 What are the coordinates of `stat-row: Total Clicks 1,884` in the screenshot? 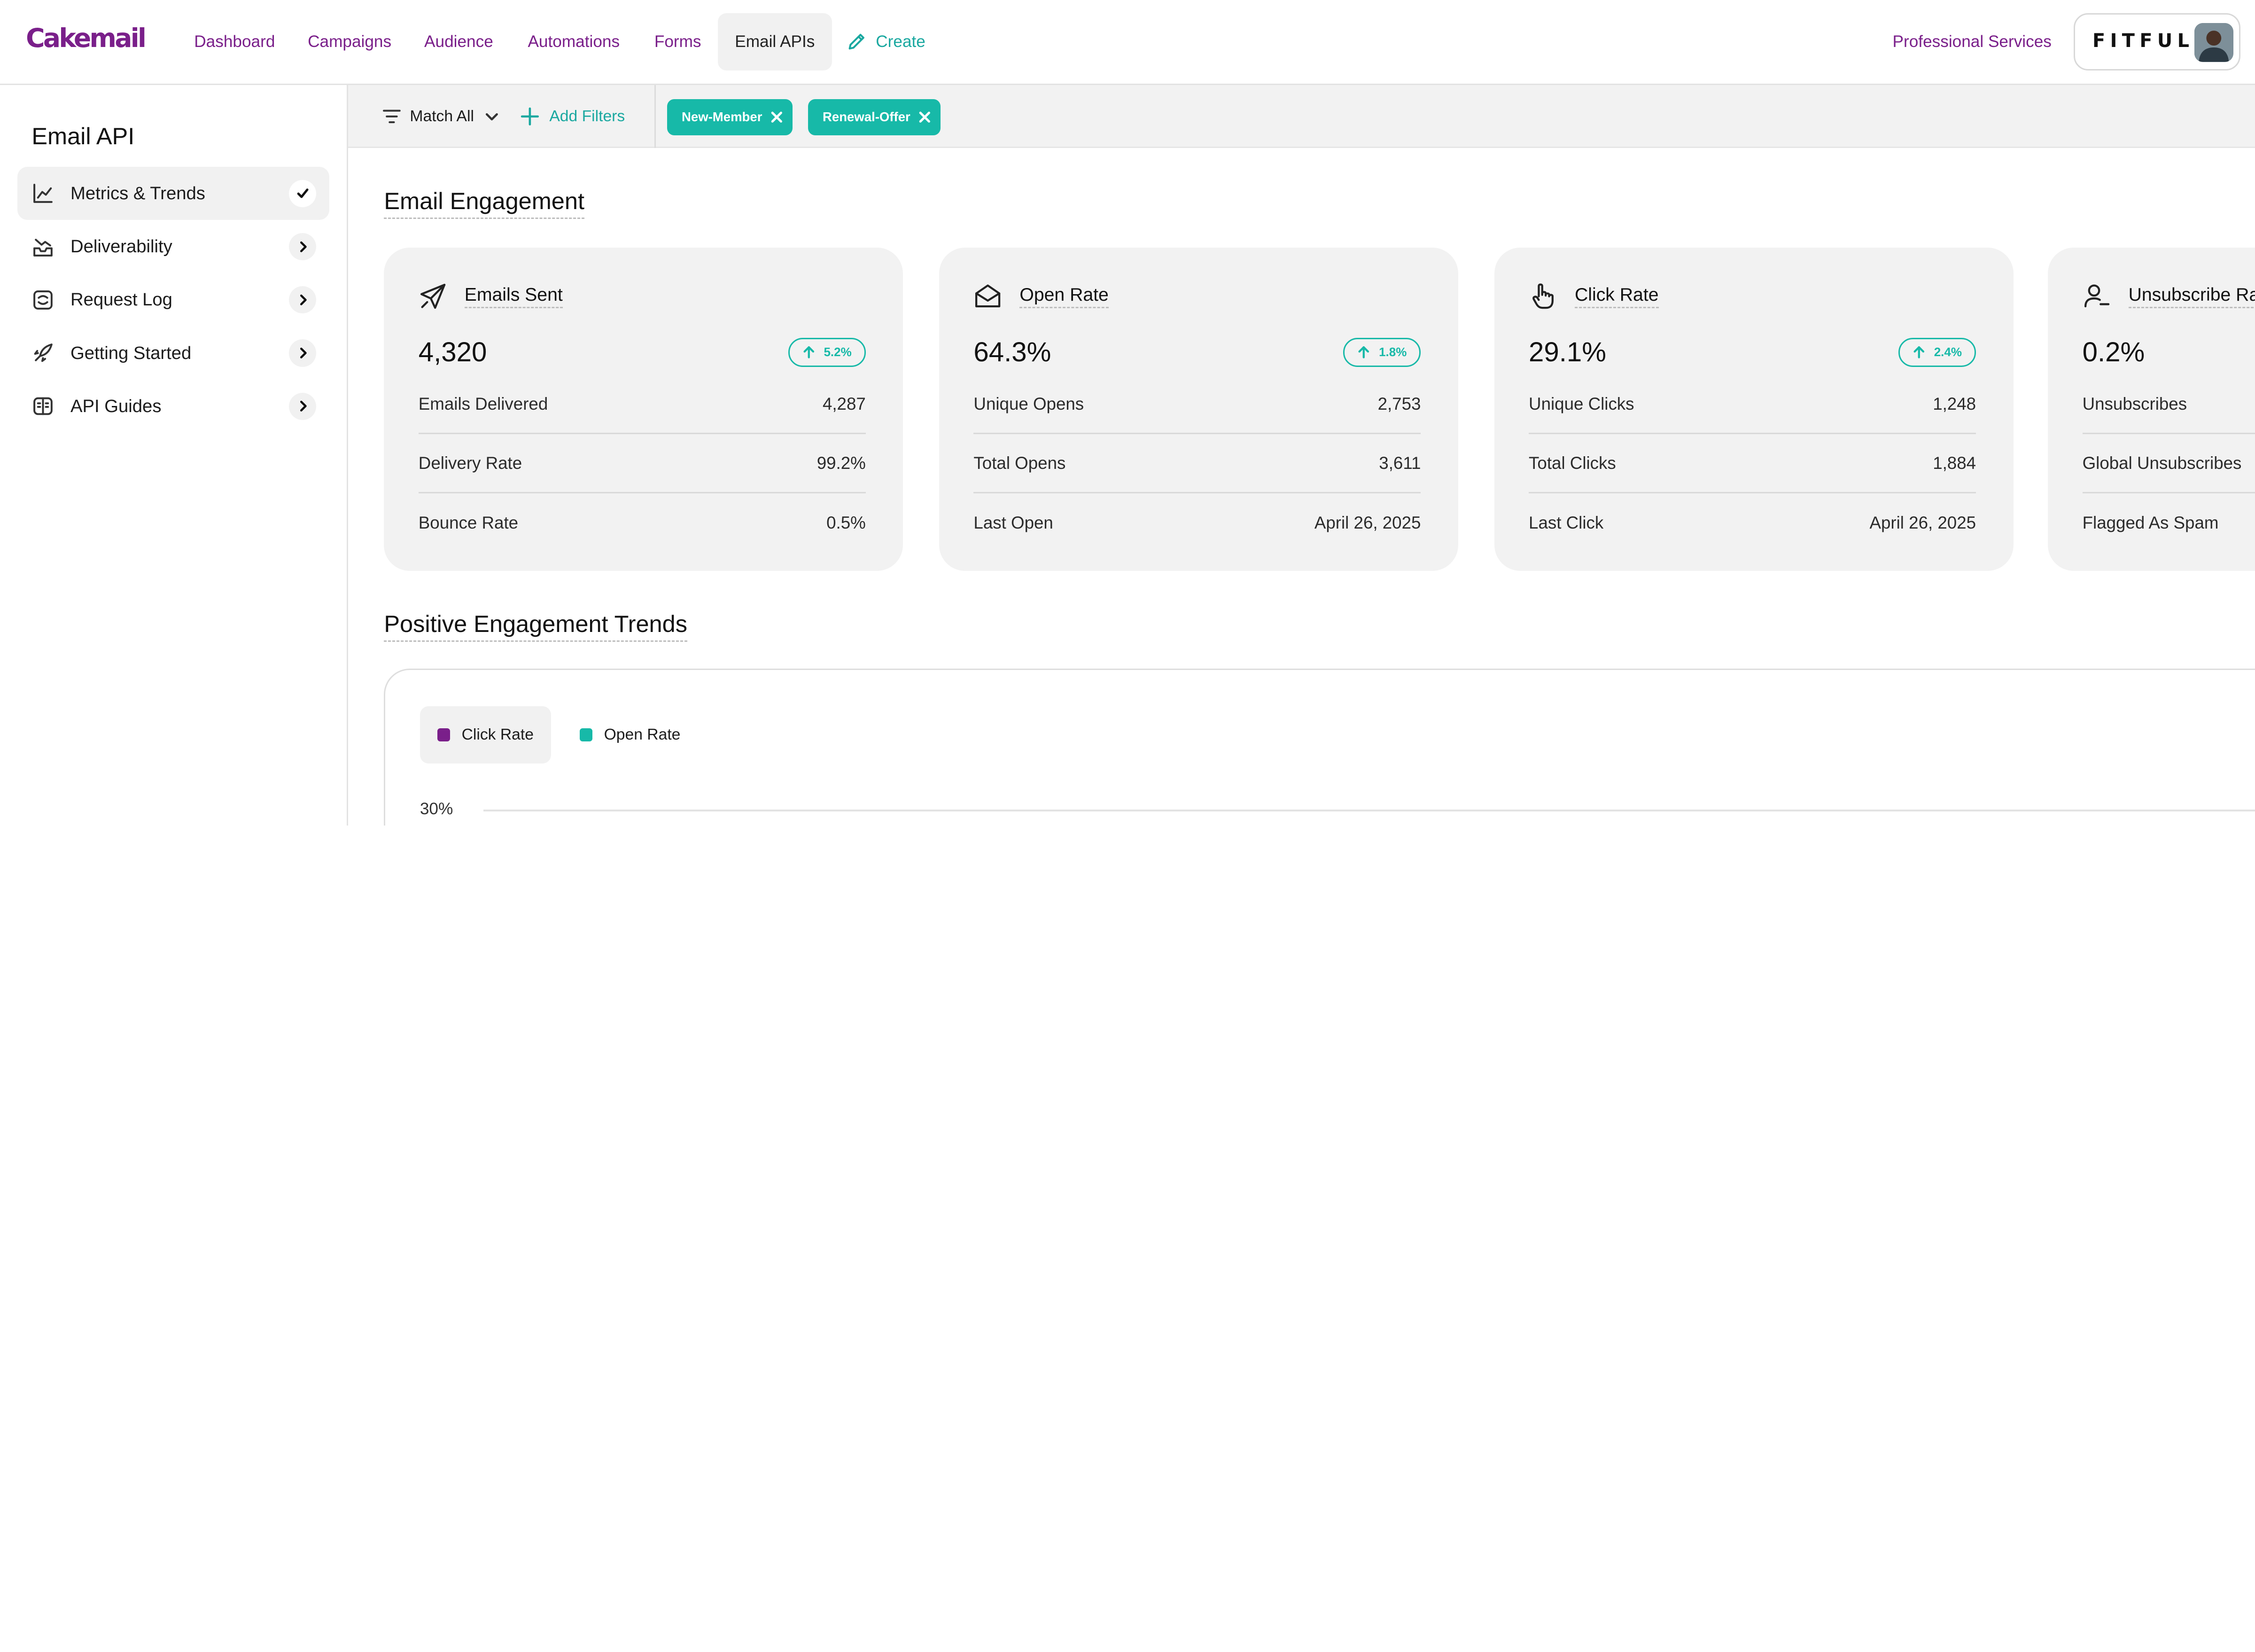 It's located at (1752, 463).